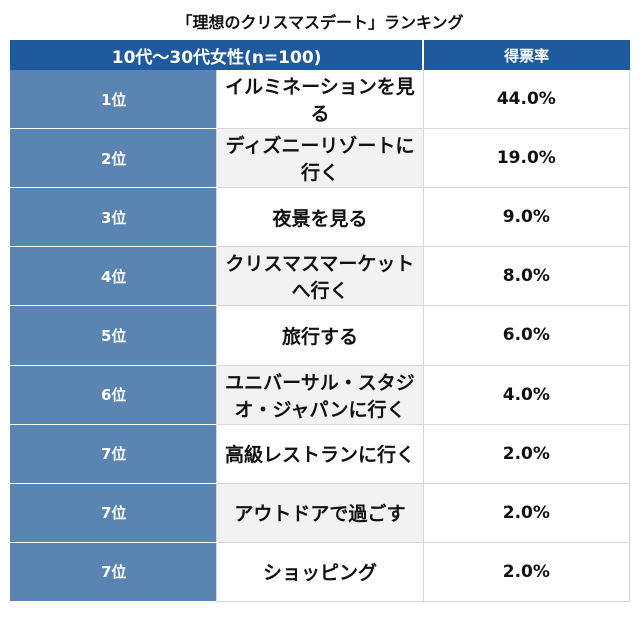 The height and width of the screenshot is (620, 640). I want to click on rate-value: 44.0%, so click(526, 99).